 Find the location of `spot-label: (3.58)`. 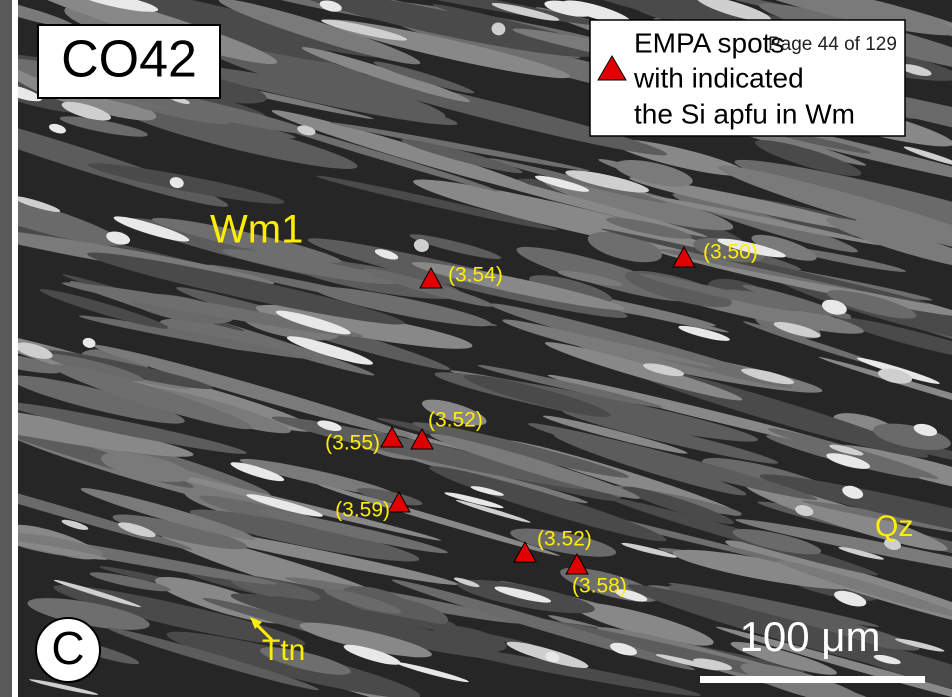

spot-label: (3.58) is located at coordinates (599, 586).